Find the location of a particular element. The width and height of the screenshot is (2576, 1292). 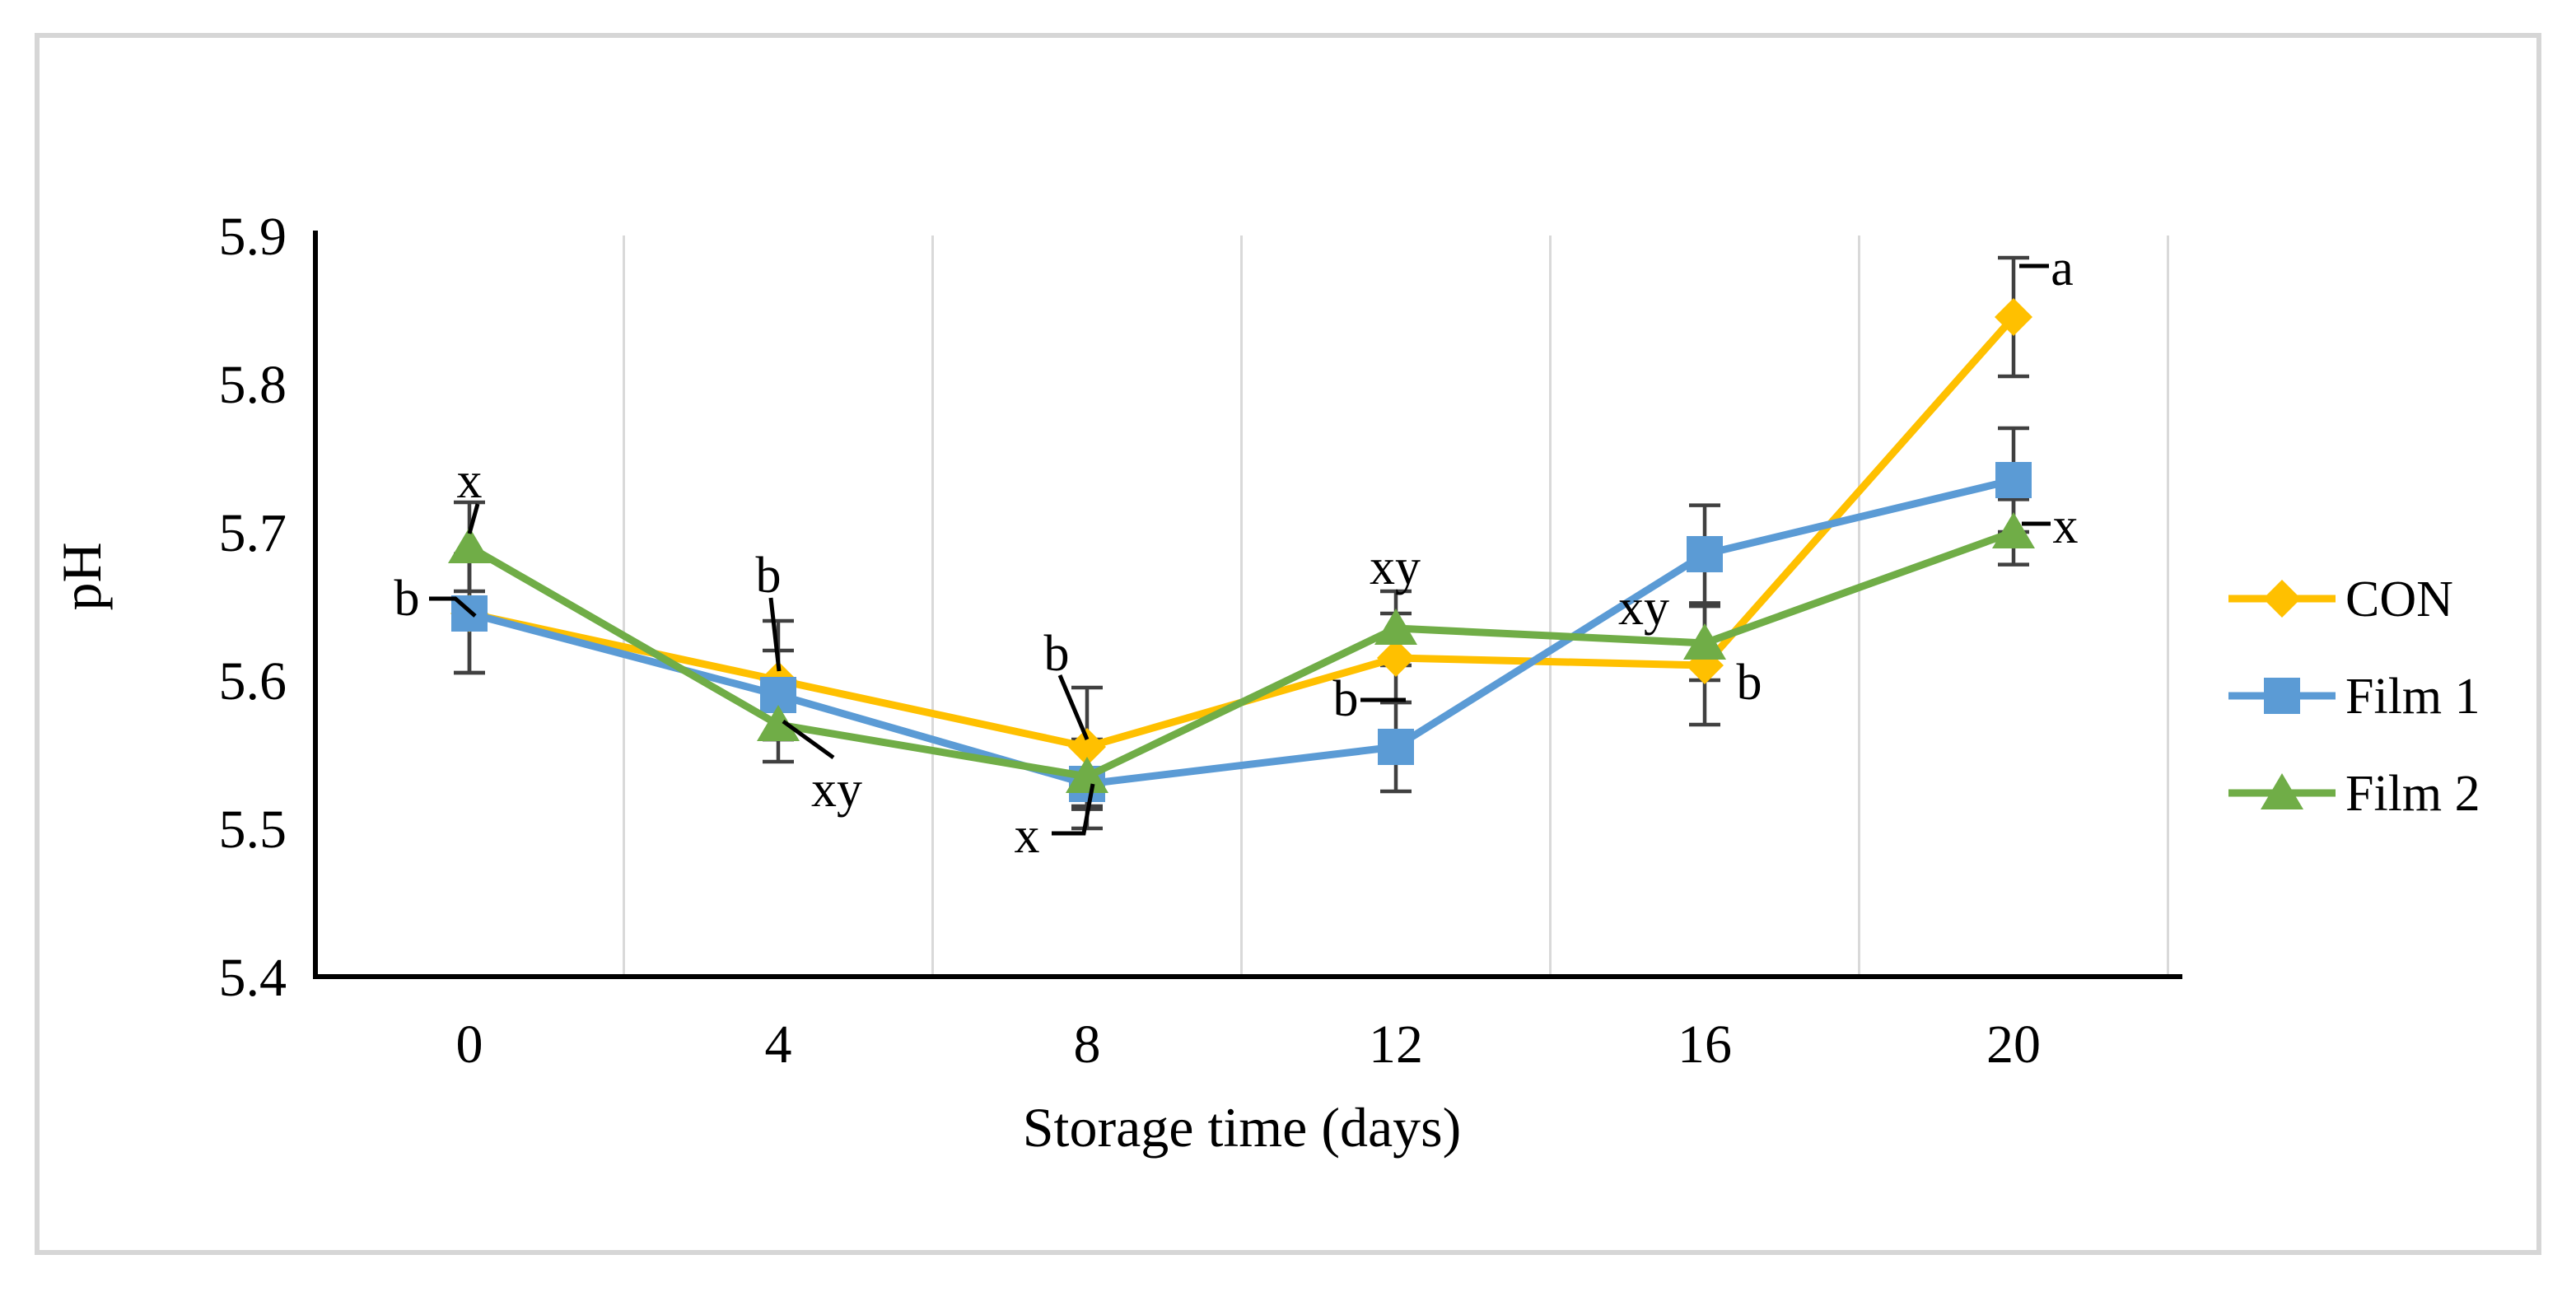

series-line-film1 is located at coordinates (1241, 632).